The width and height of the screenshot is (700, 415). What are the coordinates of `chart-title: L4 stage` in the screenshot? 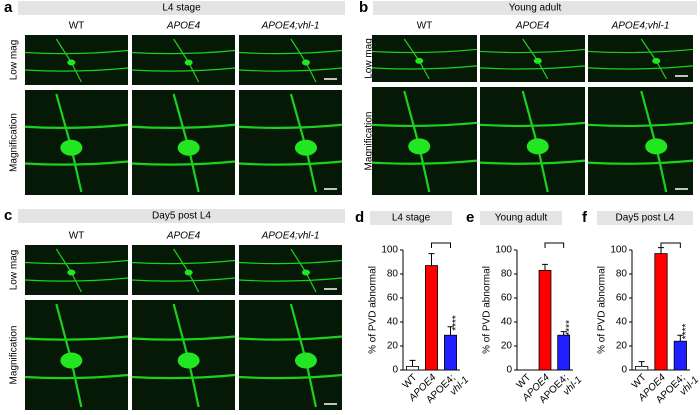 It's located at (411, 218).